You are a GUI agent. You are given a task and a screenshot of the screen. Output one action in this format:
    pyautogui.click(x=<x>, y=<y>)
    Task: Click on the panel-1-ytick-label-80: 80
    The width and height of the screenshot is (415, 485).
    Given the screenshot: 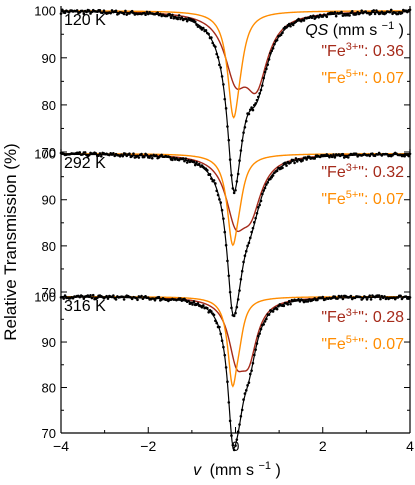 What is the action you would take?
    pyautogui.click(x=49, y=246)
    